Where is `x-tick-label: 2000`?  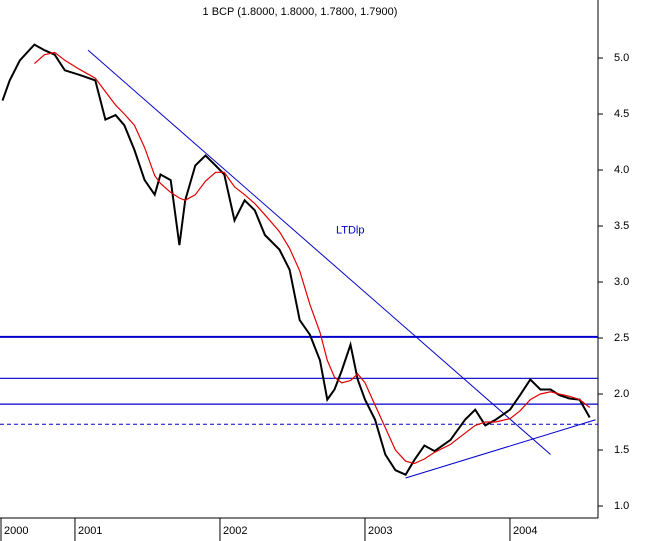 x-tick-label: 2000 is located at coordinates (16, 531).